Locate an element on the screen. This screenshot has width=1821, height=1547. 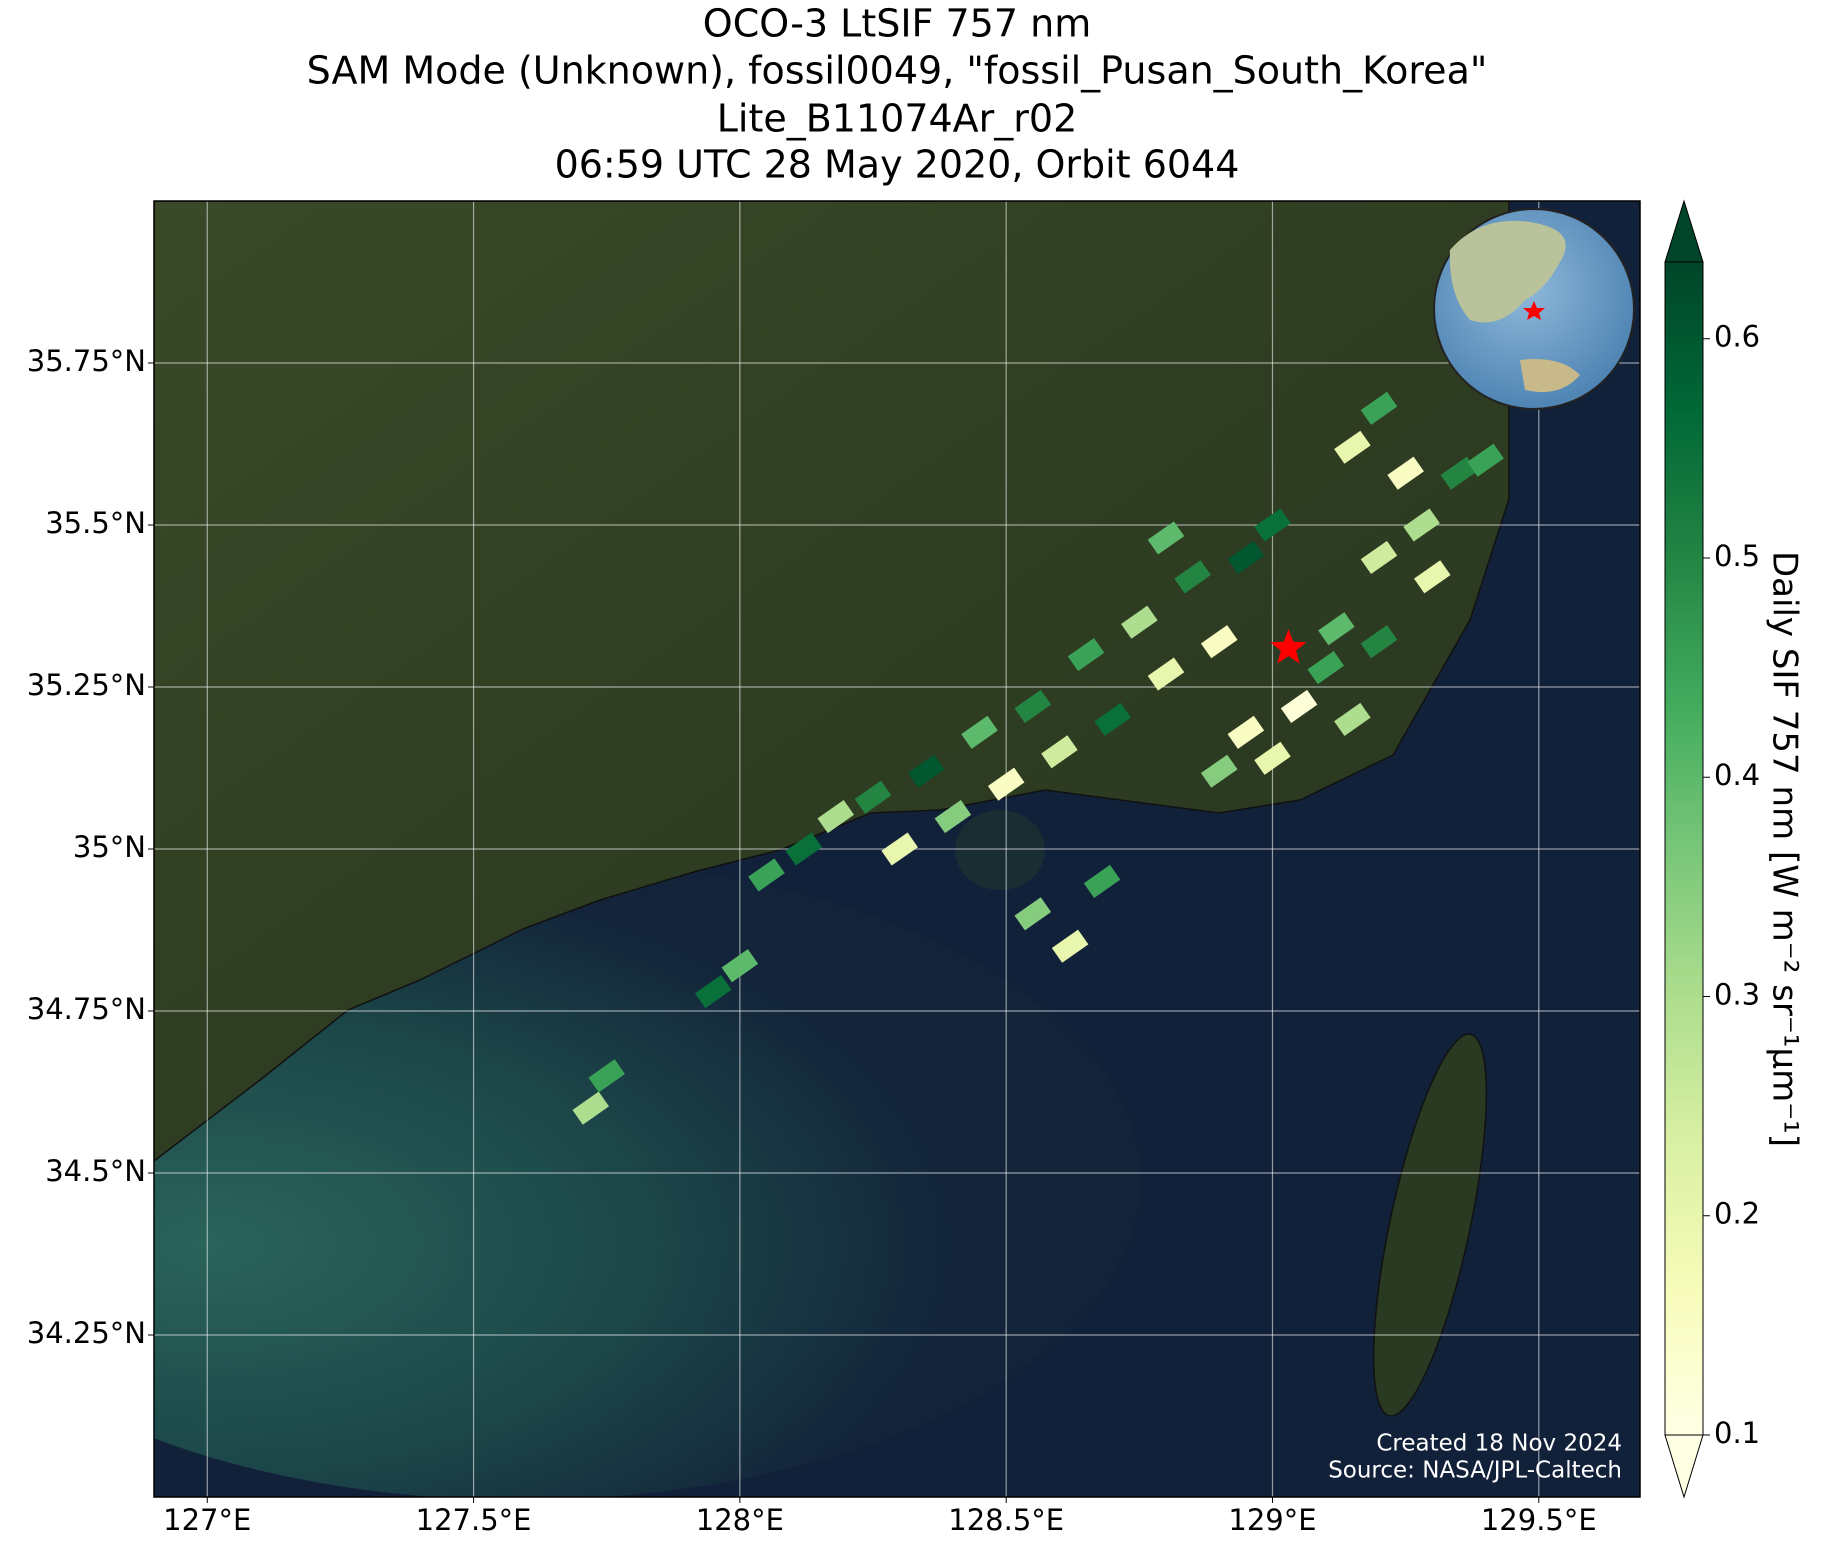
target-layer is located at coordinates (1288, 646).